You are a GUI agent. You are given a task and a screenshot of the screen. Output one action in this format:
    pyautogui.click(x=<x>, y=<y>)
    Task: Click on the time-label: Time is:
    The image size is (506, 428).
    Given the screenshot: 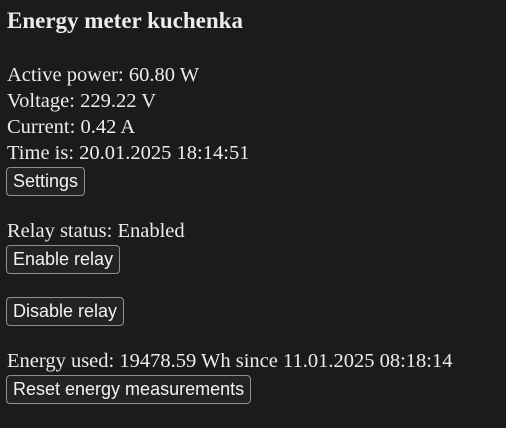 What is the action you would take?
    pyautogui.click(x=41, y=153)
    